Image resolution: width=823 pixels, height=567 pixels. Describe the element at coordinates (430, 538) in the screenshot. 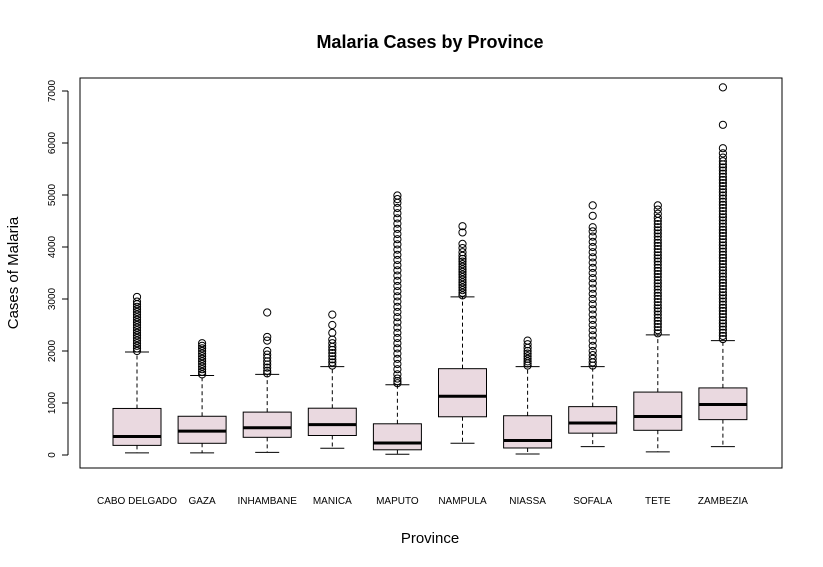

I see `x-axis-title: Province` at that location.